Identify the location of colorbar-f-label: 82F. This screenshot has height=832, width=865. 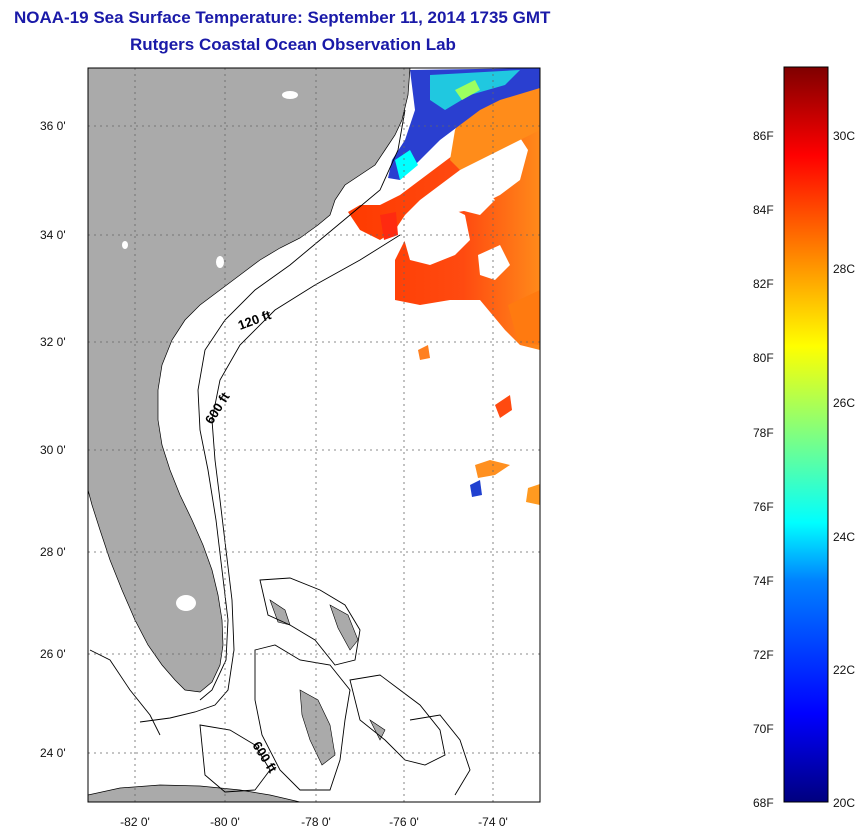
(763, 284).